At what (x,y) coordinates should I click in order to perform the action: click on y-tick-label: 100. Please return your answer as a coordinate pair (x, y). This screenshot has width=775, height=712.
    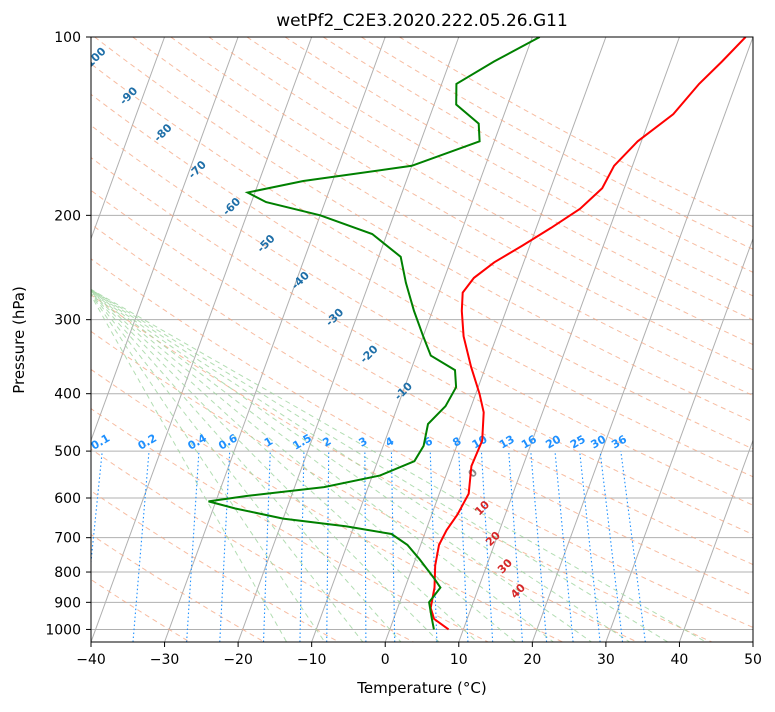
    Looking at the image, I should click on (67, 38).